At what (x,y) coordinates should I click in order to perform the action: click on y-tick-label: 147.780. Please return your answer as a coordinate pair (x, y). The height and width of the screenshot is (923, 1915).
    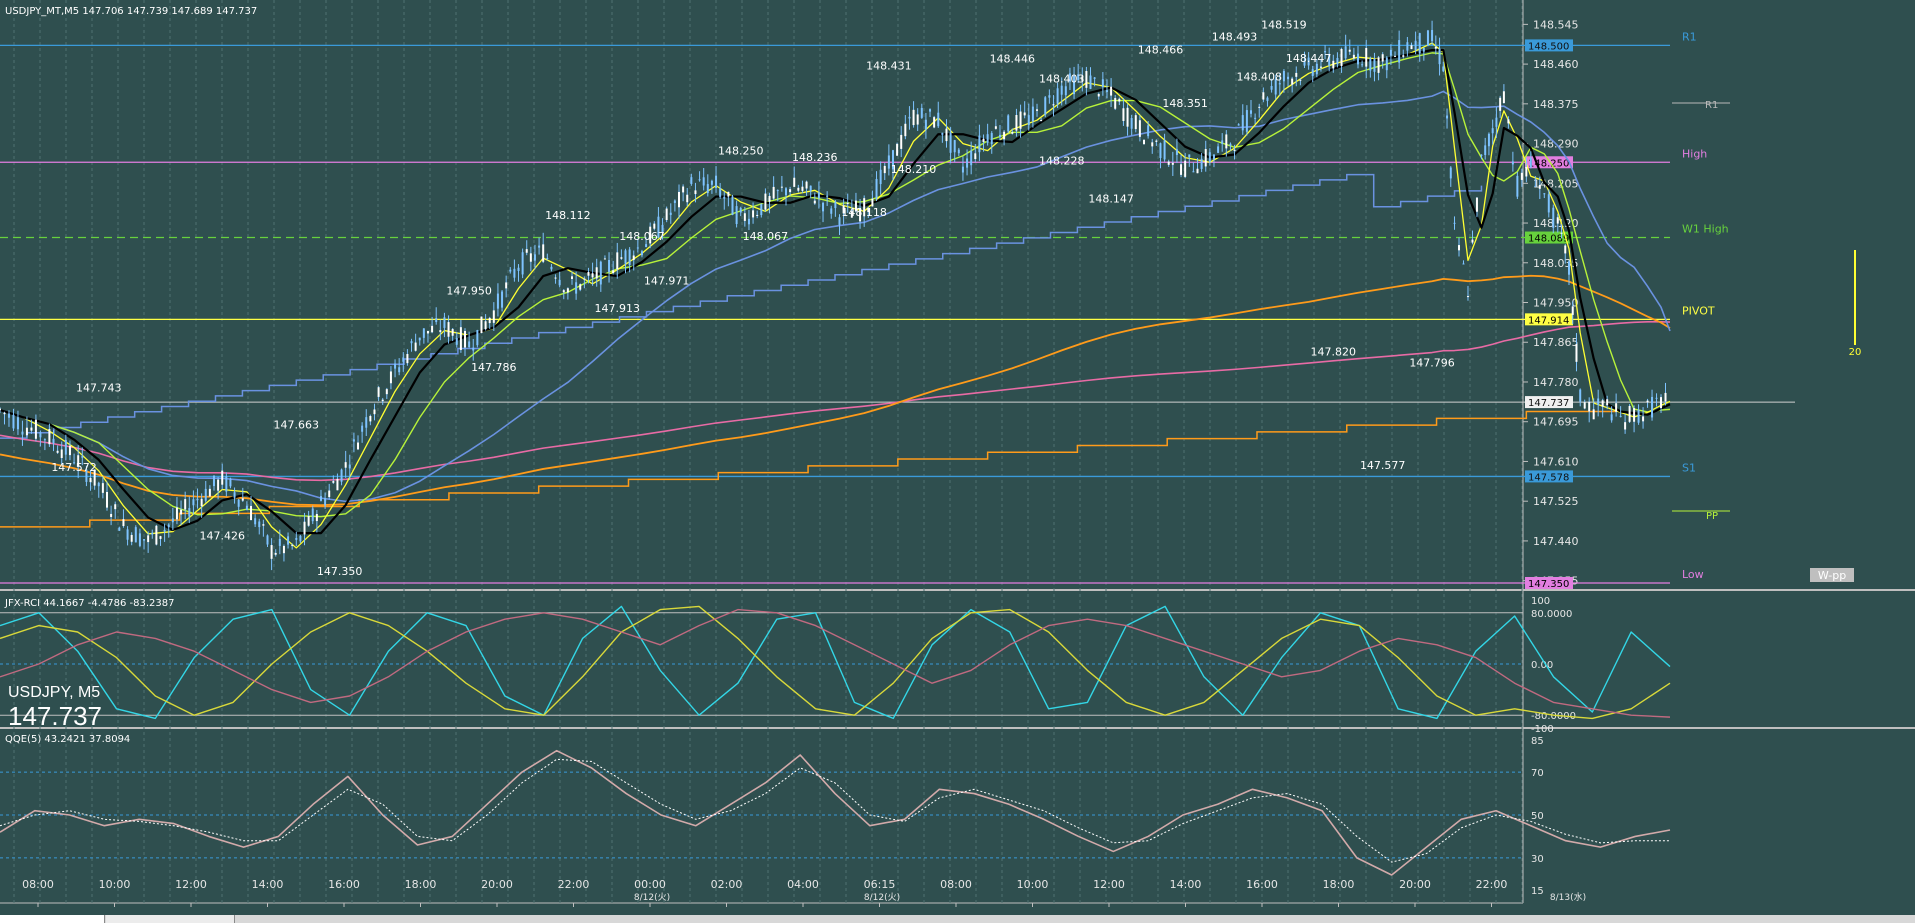
    Looking at the image, I should click on (1556, 382).